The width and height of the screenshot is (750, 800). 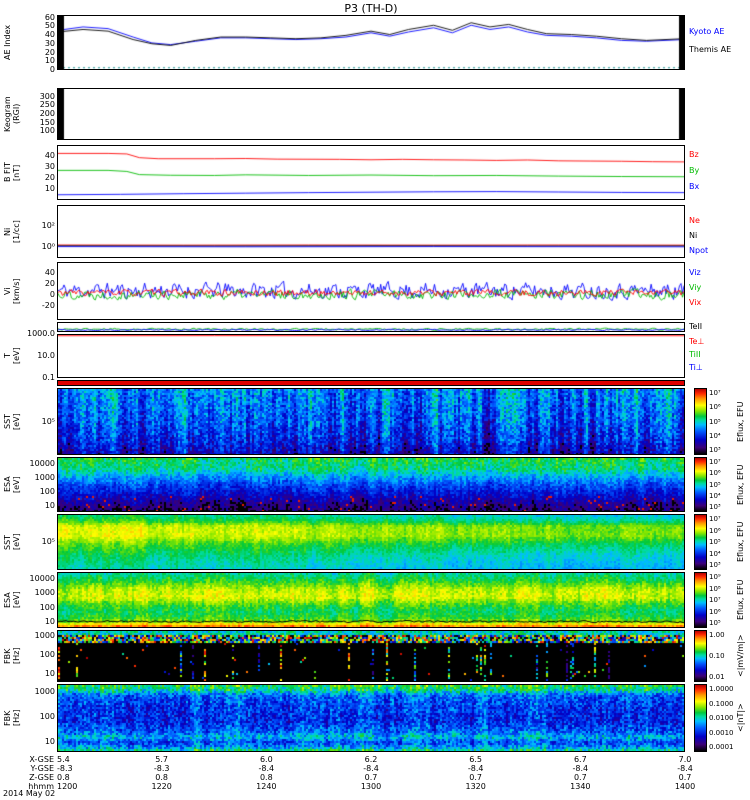 I want to click on fbk-b-colorbar-unit-label: <|nT|>, so click(x=740, y=718).